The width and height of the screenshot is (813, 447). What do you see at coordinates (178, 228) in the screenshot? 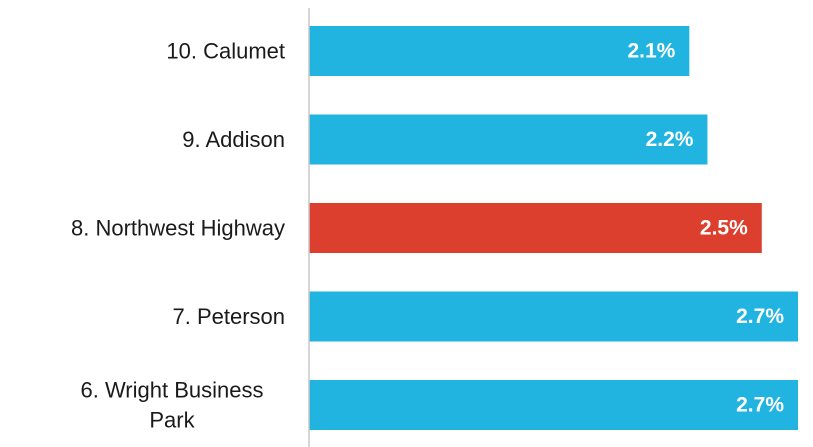
I see `category-label-8-northwest-highway: 8. Northwest Highway` at bounding box center [178, 228].